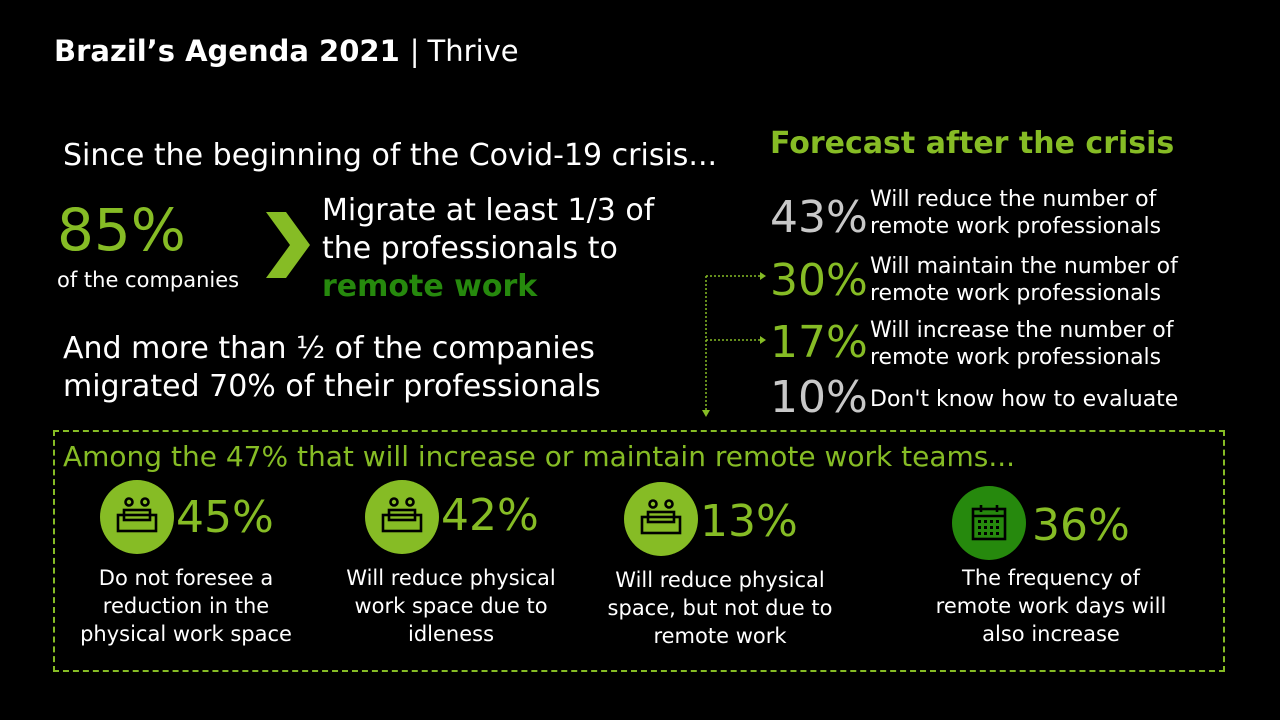 Image resolution: width=1280 pixels, height=720 pixels. Describe the element at coordinates (749, 521) in the screenshot. I see `stat-pct: 13%` at that location.